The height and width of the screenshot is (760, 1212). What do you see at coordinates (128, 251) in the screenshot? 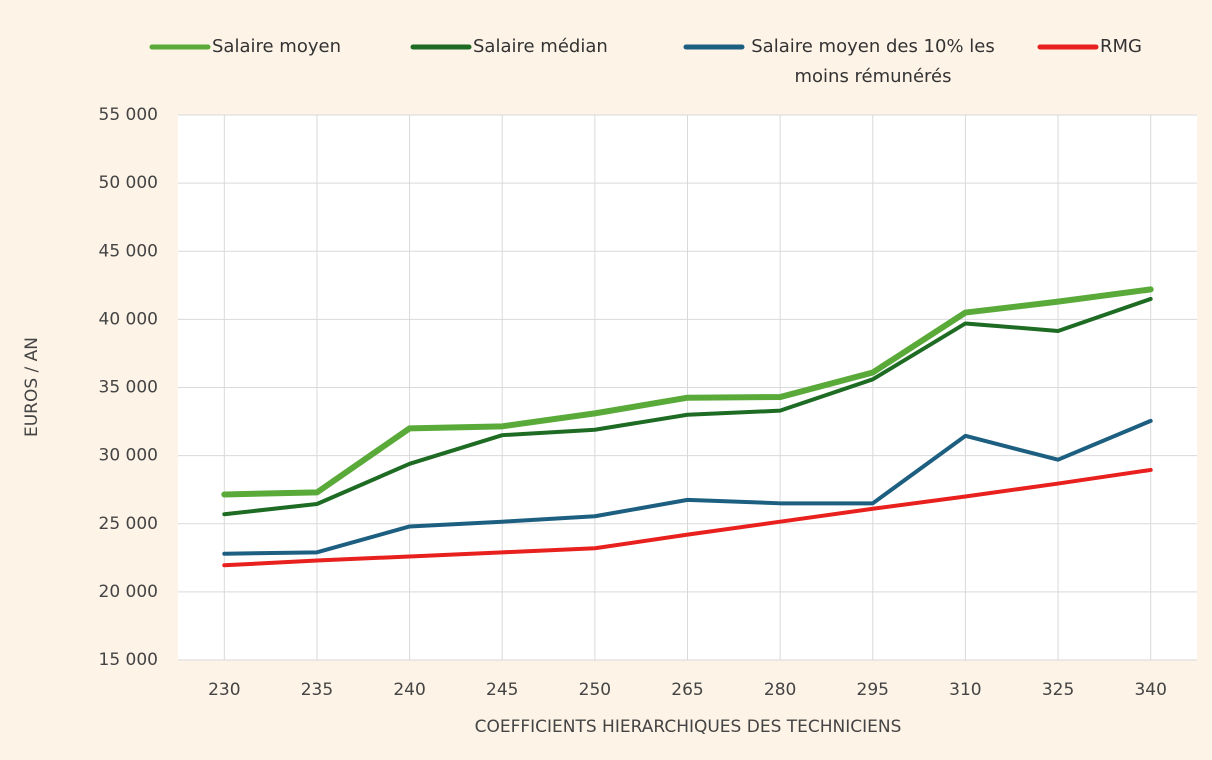
I see `y-tick-label: 45 000` at bounding box center [128, 251].